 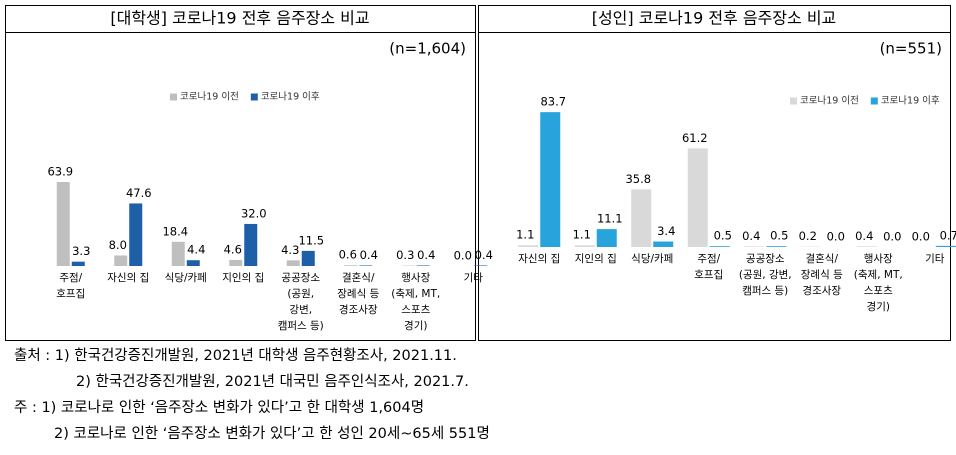 What do you see at coordinates (175, 231) in the screenshot?
I see `value-label: 18.4` at bounding box center [175, 231].